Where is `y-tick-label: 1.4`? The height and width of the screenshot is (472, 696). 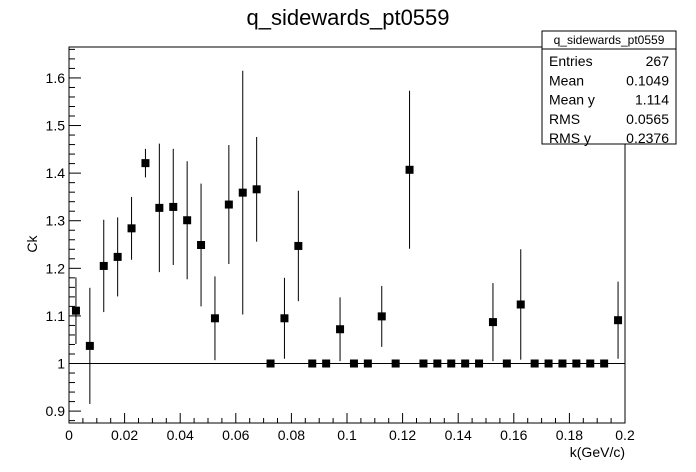 y-tick-label: 1.4 is located at coordinates (56, 173).